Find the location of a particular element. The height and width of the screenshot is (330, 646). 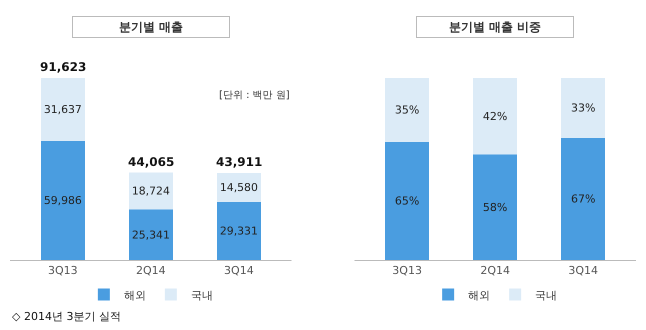

data-label: 35% is located at coordinates (407, 110).